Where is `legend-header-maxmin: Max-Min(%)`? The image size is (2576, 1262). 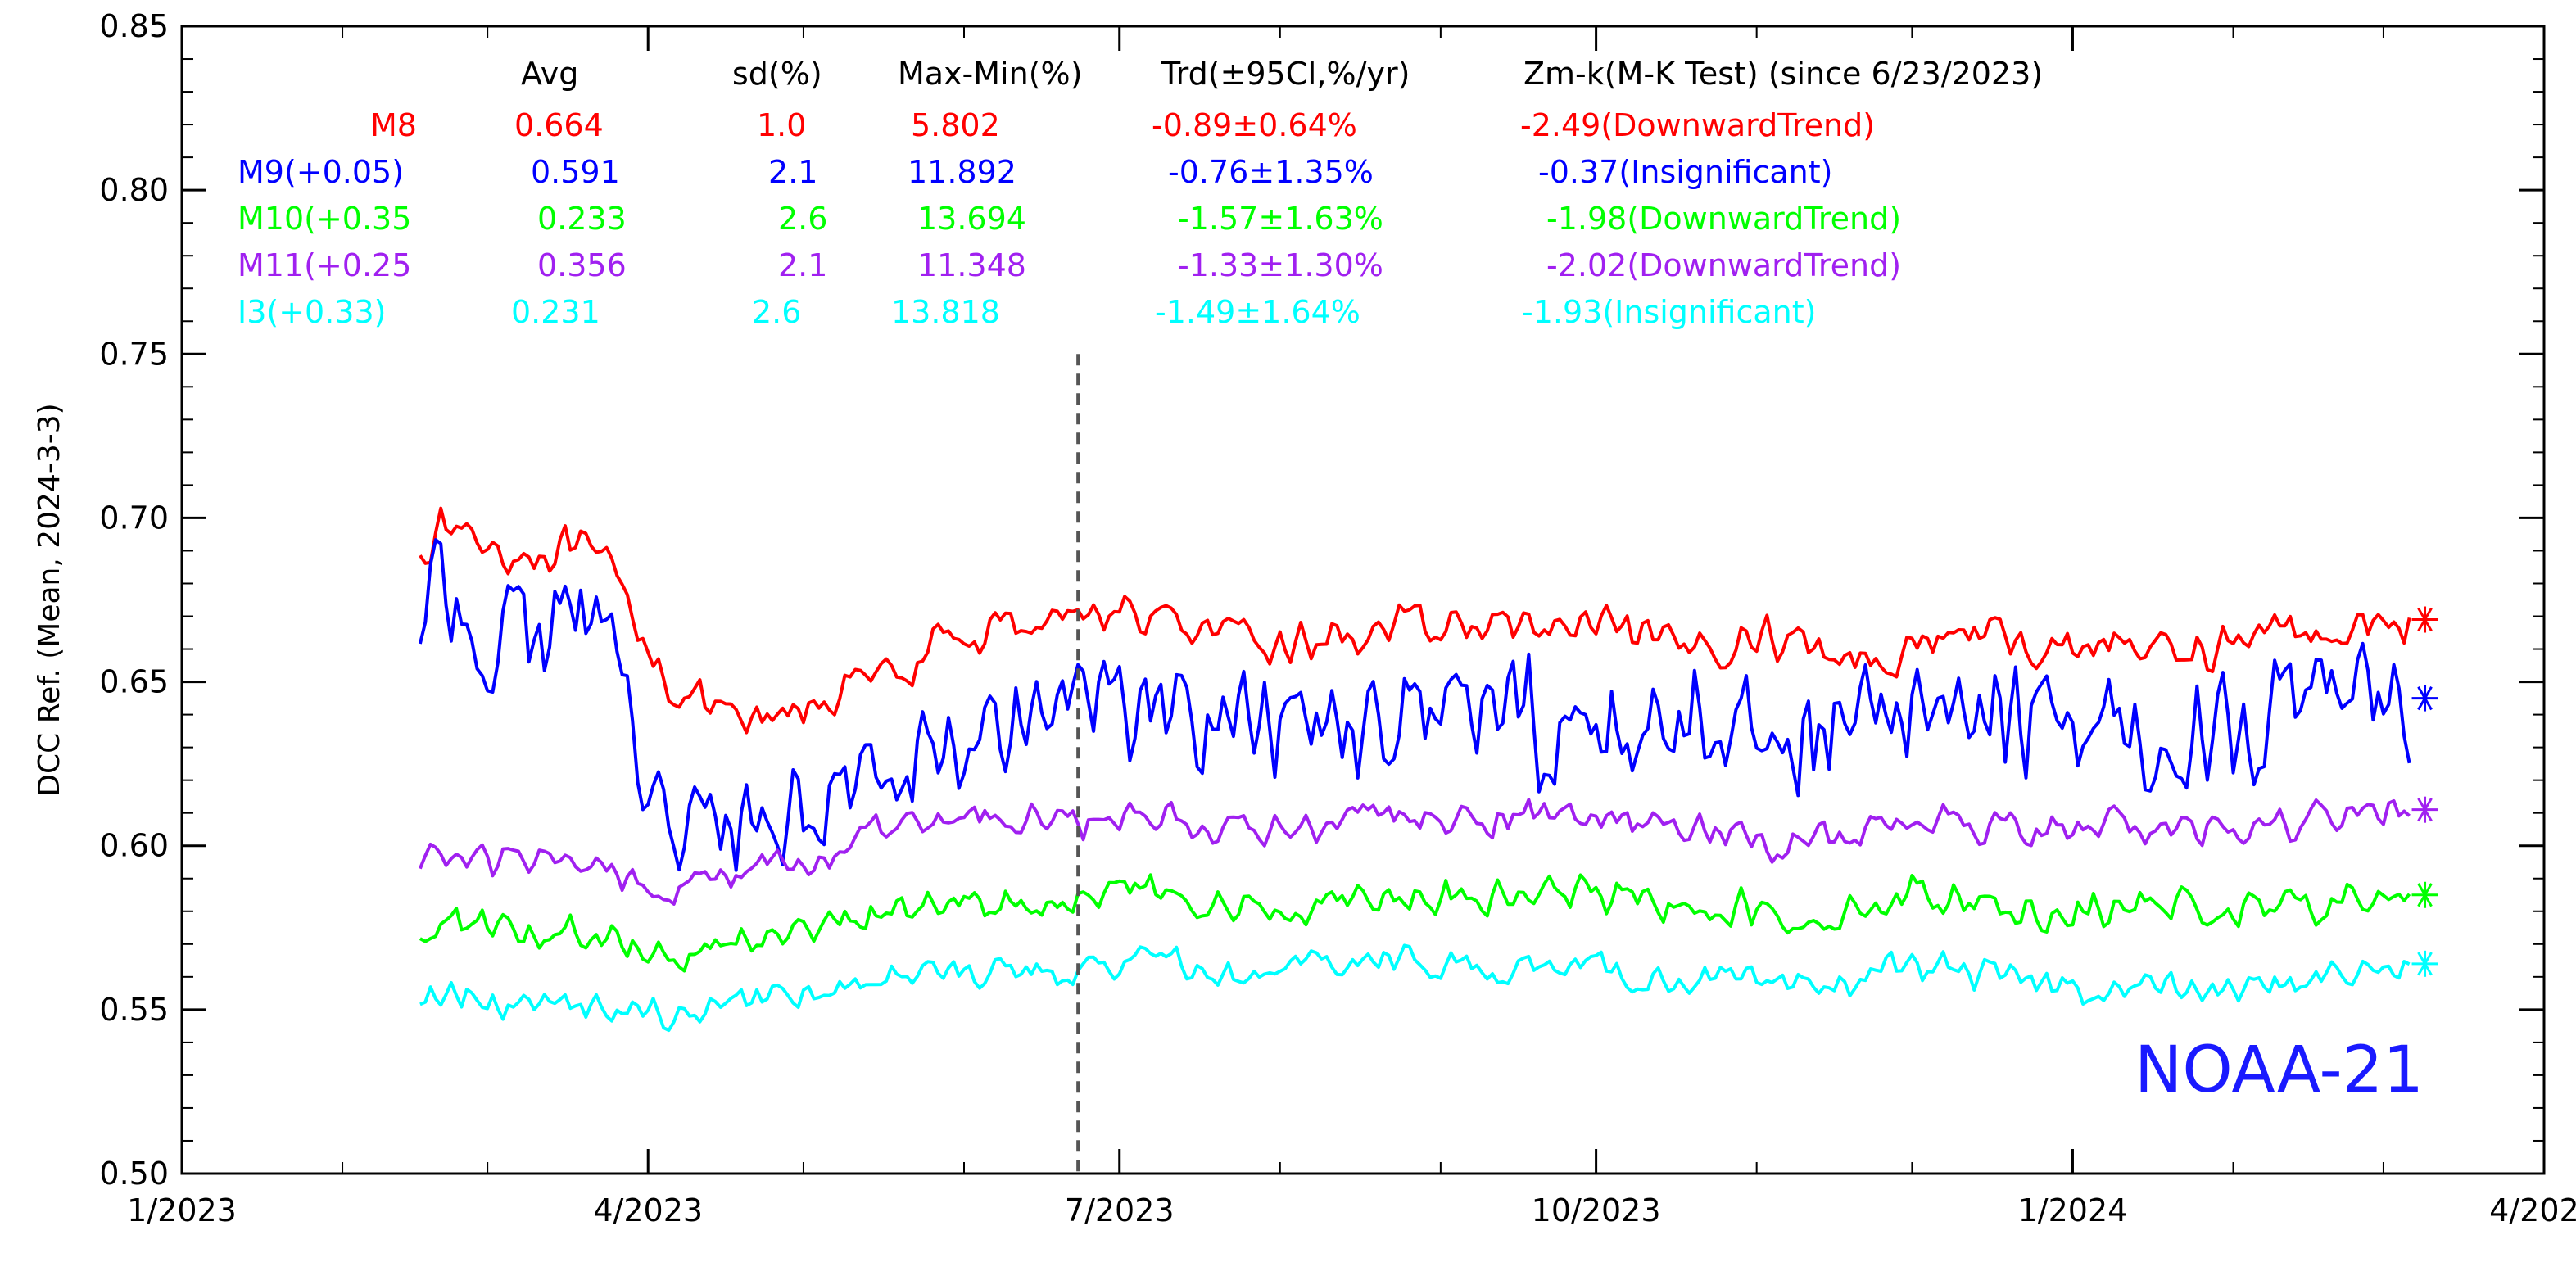 legend-header-maxmin: Max-Min(%) is located at coordinates (990, 74).